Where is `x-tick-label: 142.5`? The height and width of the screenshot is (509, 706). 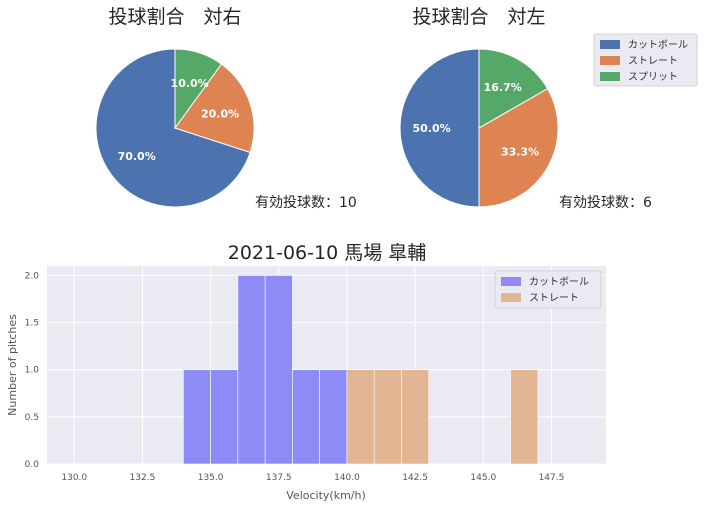
x-tick-label: 142.5 is located at coordinates (415, 478).